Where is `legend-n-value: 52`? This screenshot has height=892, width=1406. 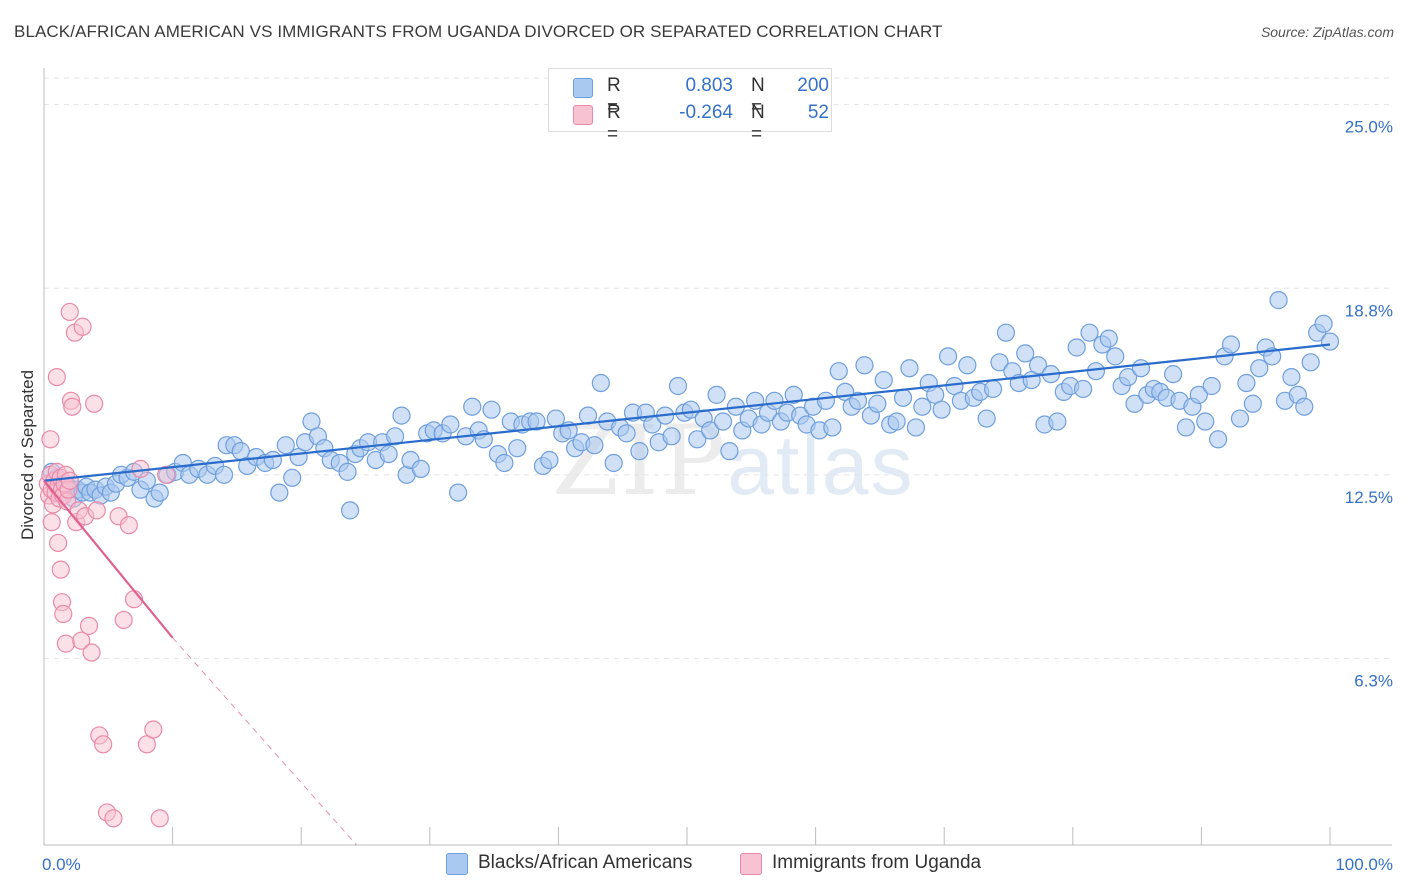
legend-n-value: 52 is located at coordinates (818, 112).